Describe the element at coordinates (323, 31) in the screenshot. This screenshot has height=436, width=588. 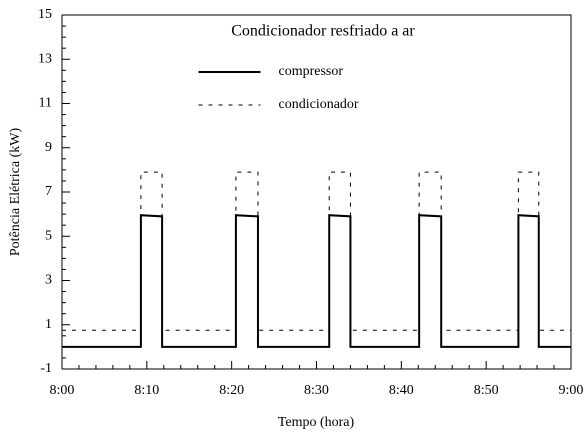
I see `chart-title: Condicionador resfriado a ar` at that location.